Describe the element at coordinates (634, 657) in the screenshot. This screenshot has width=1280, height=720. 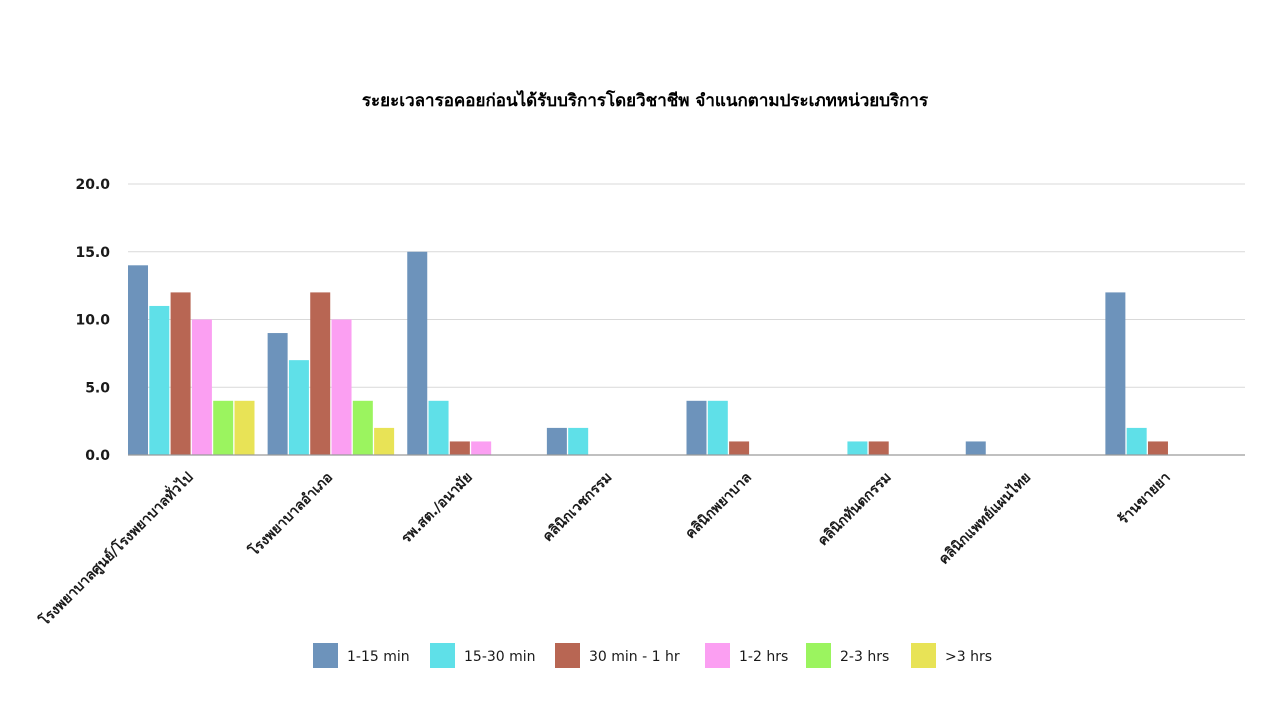
I see `legend-label: 30 min - 1 hr` at that location.